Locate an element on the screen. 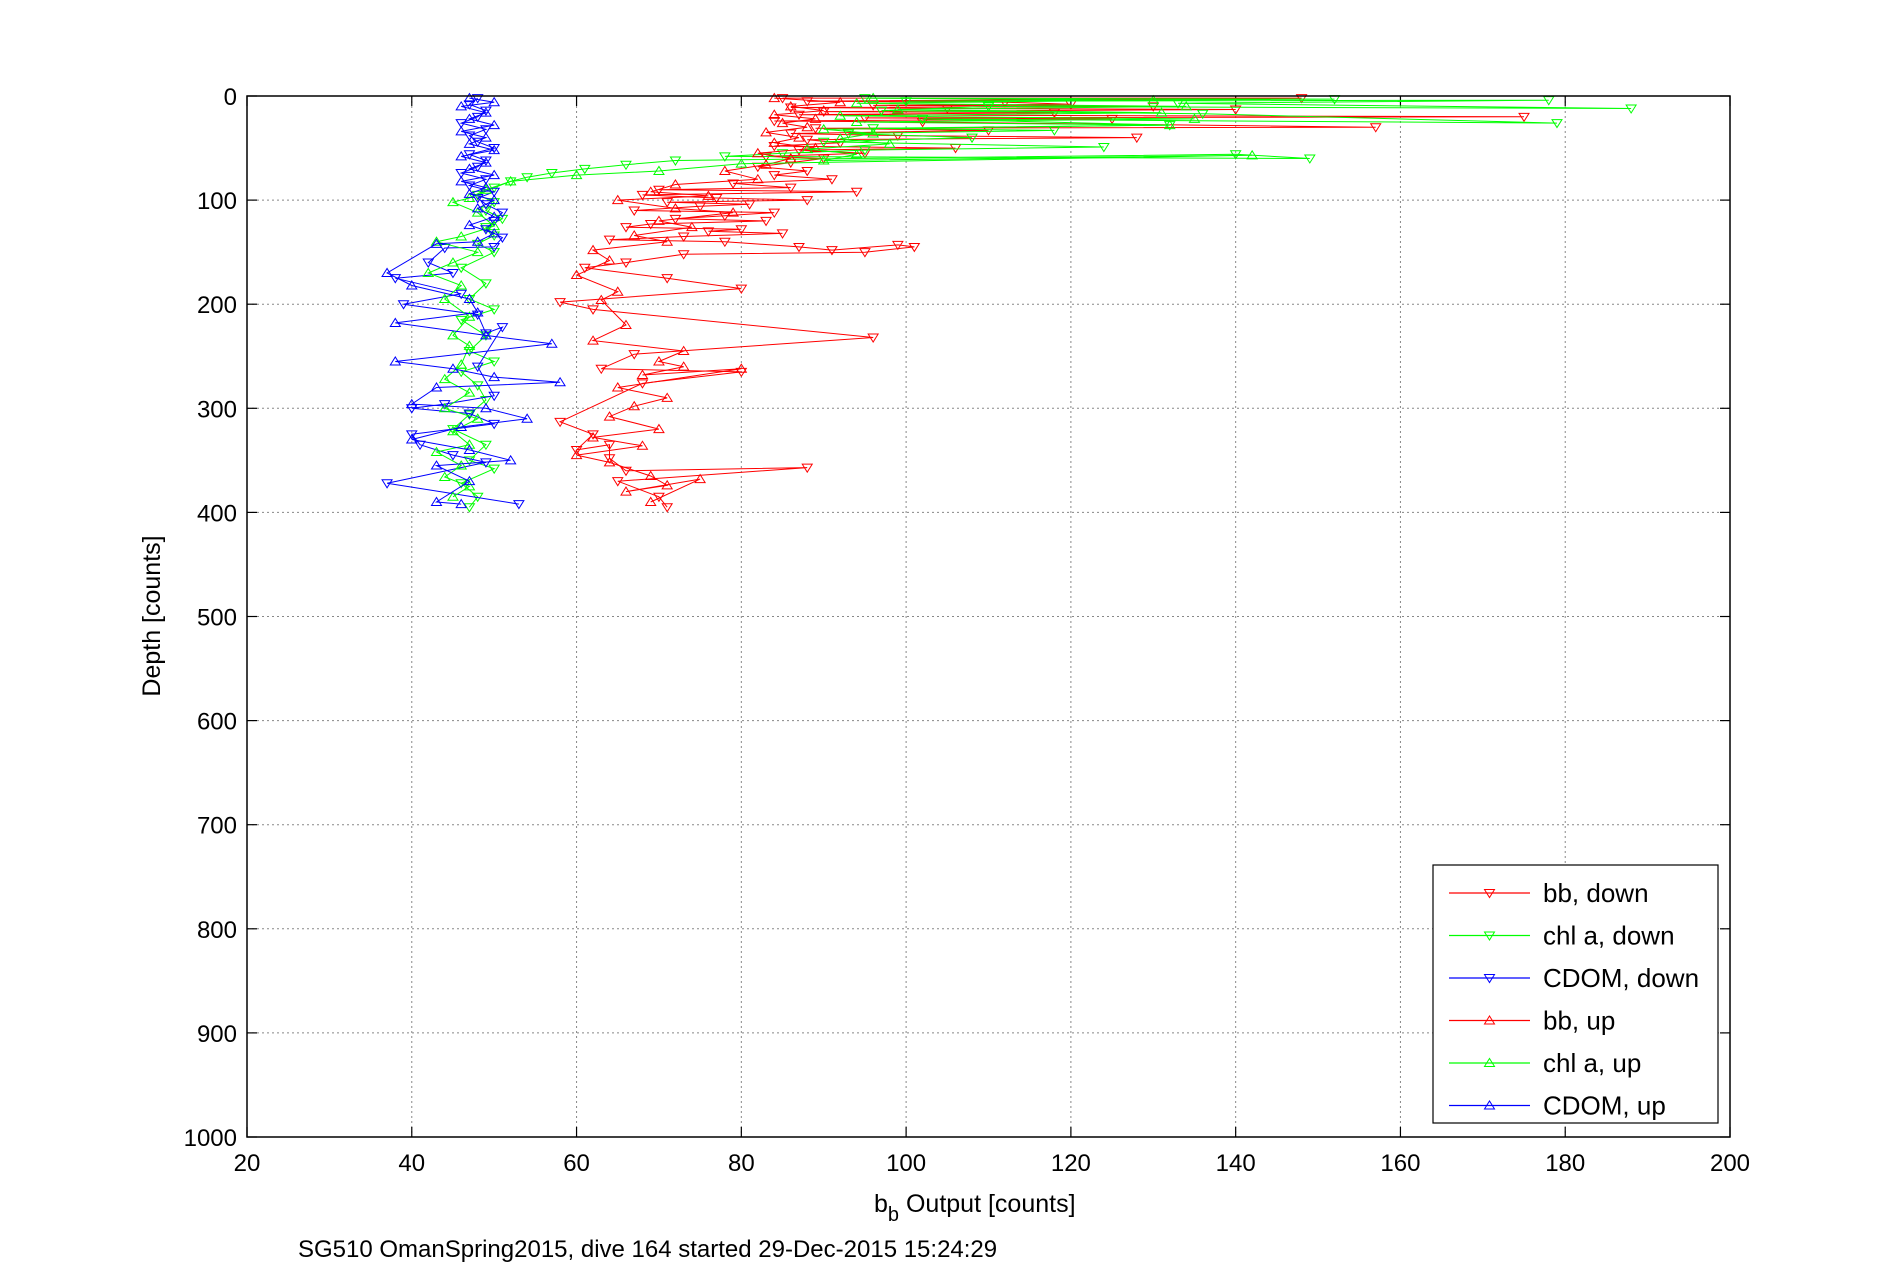 Image resolution: width=1891 pixels, height=1262 pixels. legend-label: CDOM, down is located at coordinates (1621, 978).